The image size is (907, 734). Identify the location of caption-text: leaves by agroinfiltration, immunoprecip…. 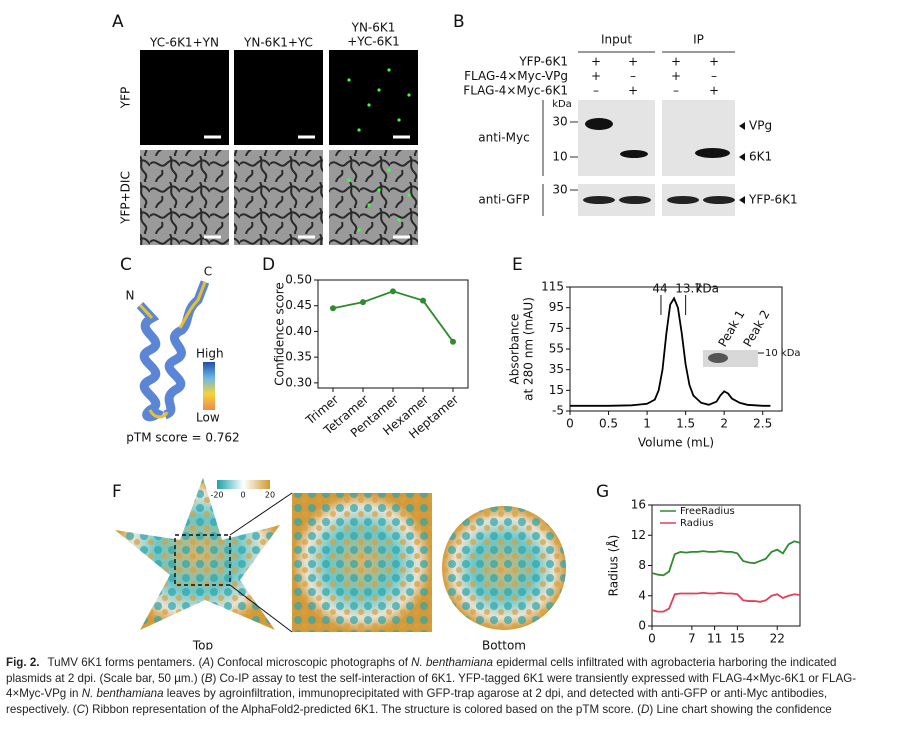
(495, 693).